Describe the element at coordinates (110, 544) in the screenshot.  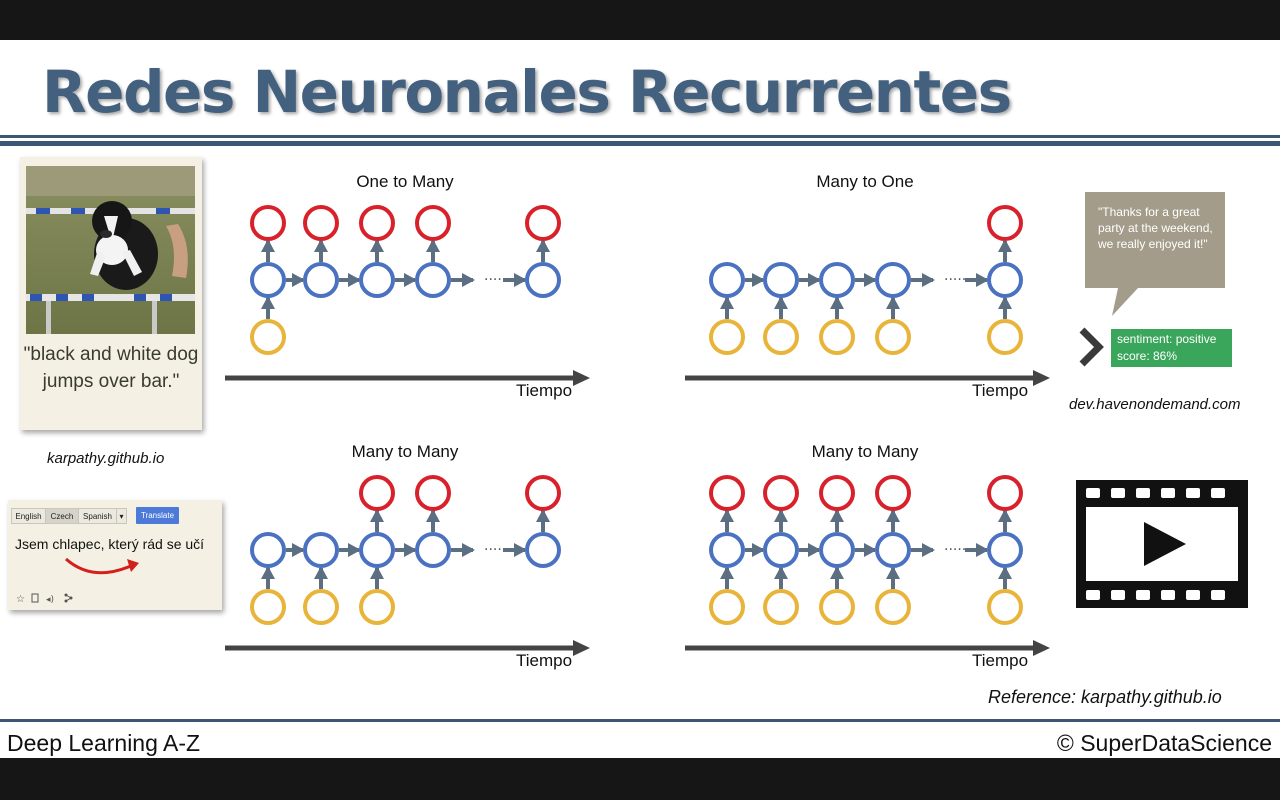
I see `source-text: Jsem chlapec, který rád se učí` at that location.